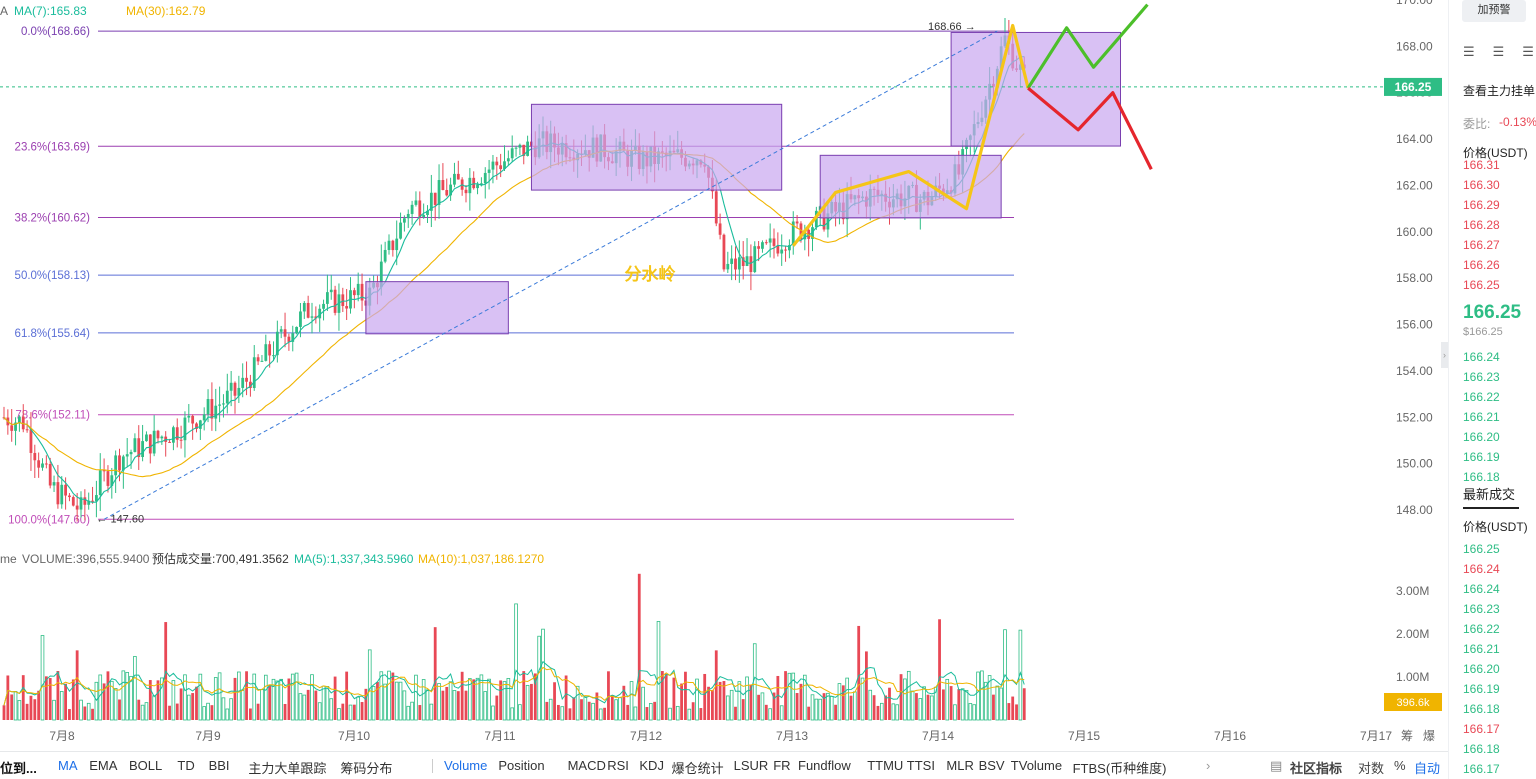 Image resolution: width=1536 pixels, height=779 pixels. I want to click on main-indicator-5: 主力大单跟踪, so click(287, 768).